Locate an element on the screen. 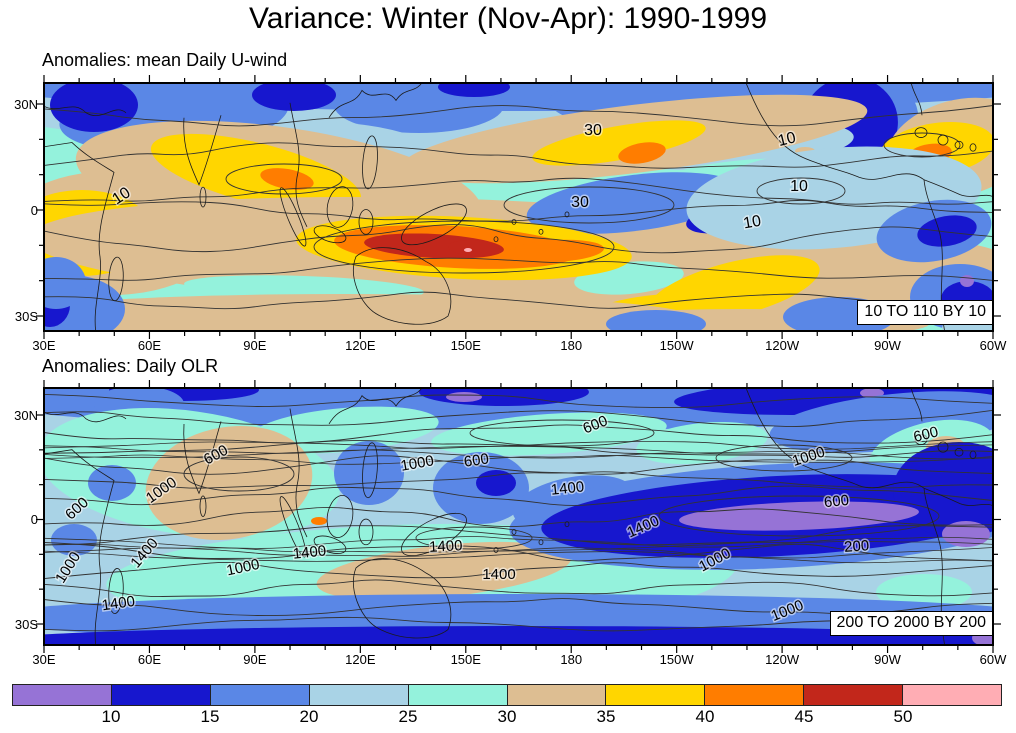  colorbar is located at coordinates (507, 695).